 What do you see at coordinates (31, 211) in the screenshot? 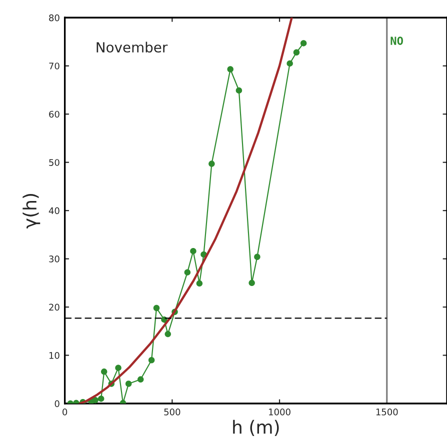
I see `y-axis-title: γ(h)` at bounding box center [31, 211].